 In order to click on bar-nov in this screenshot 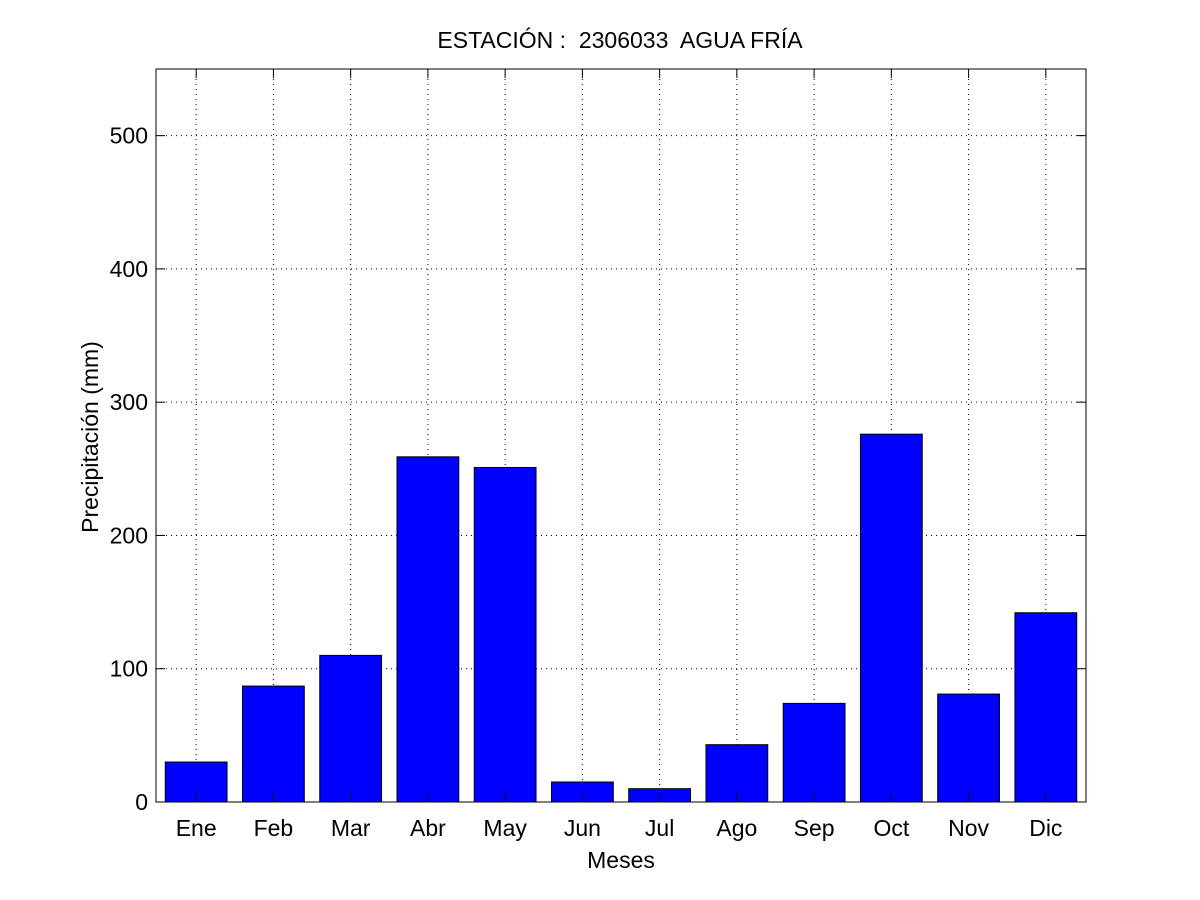, I will do `click(968, 748)`.